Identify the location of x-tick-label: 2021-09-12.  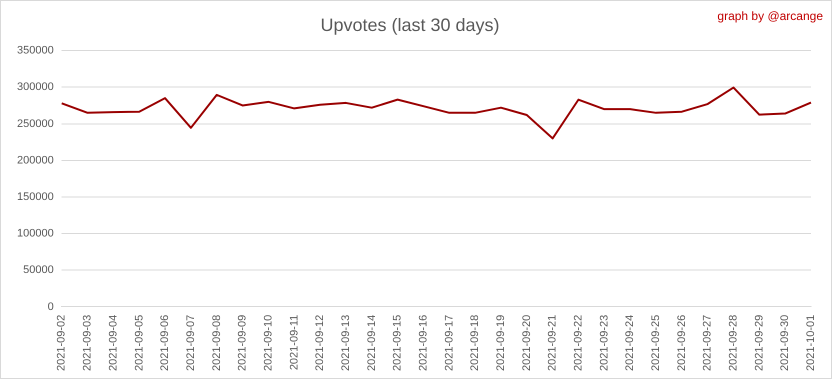
(320, 343).